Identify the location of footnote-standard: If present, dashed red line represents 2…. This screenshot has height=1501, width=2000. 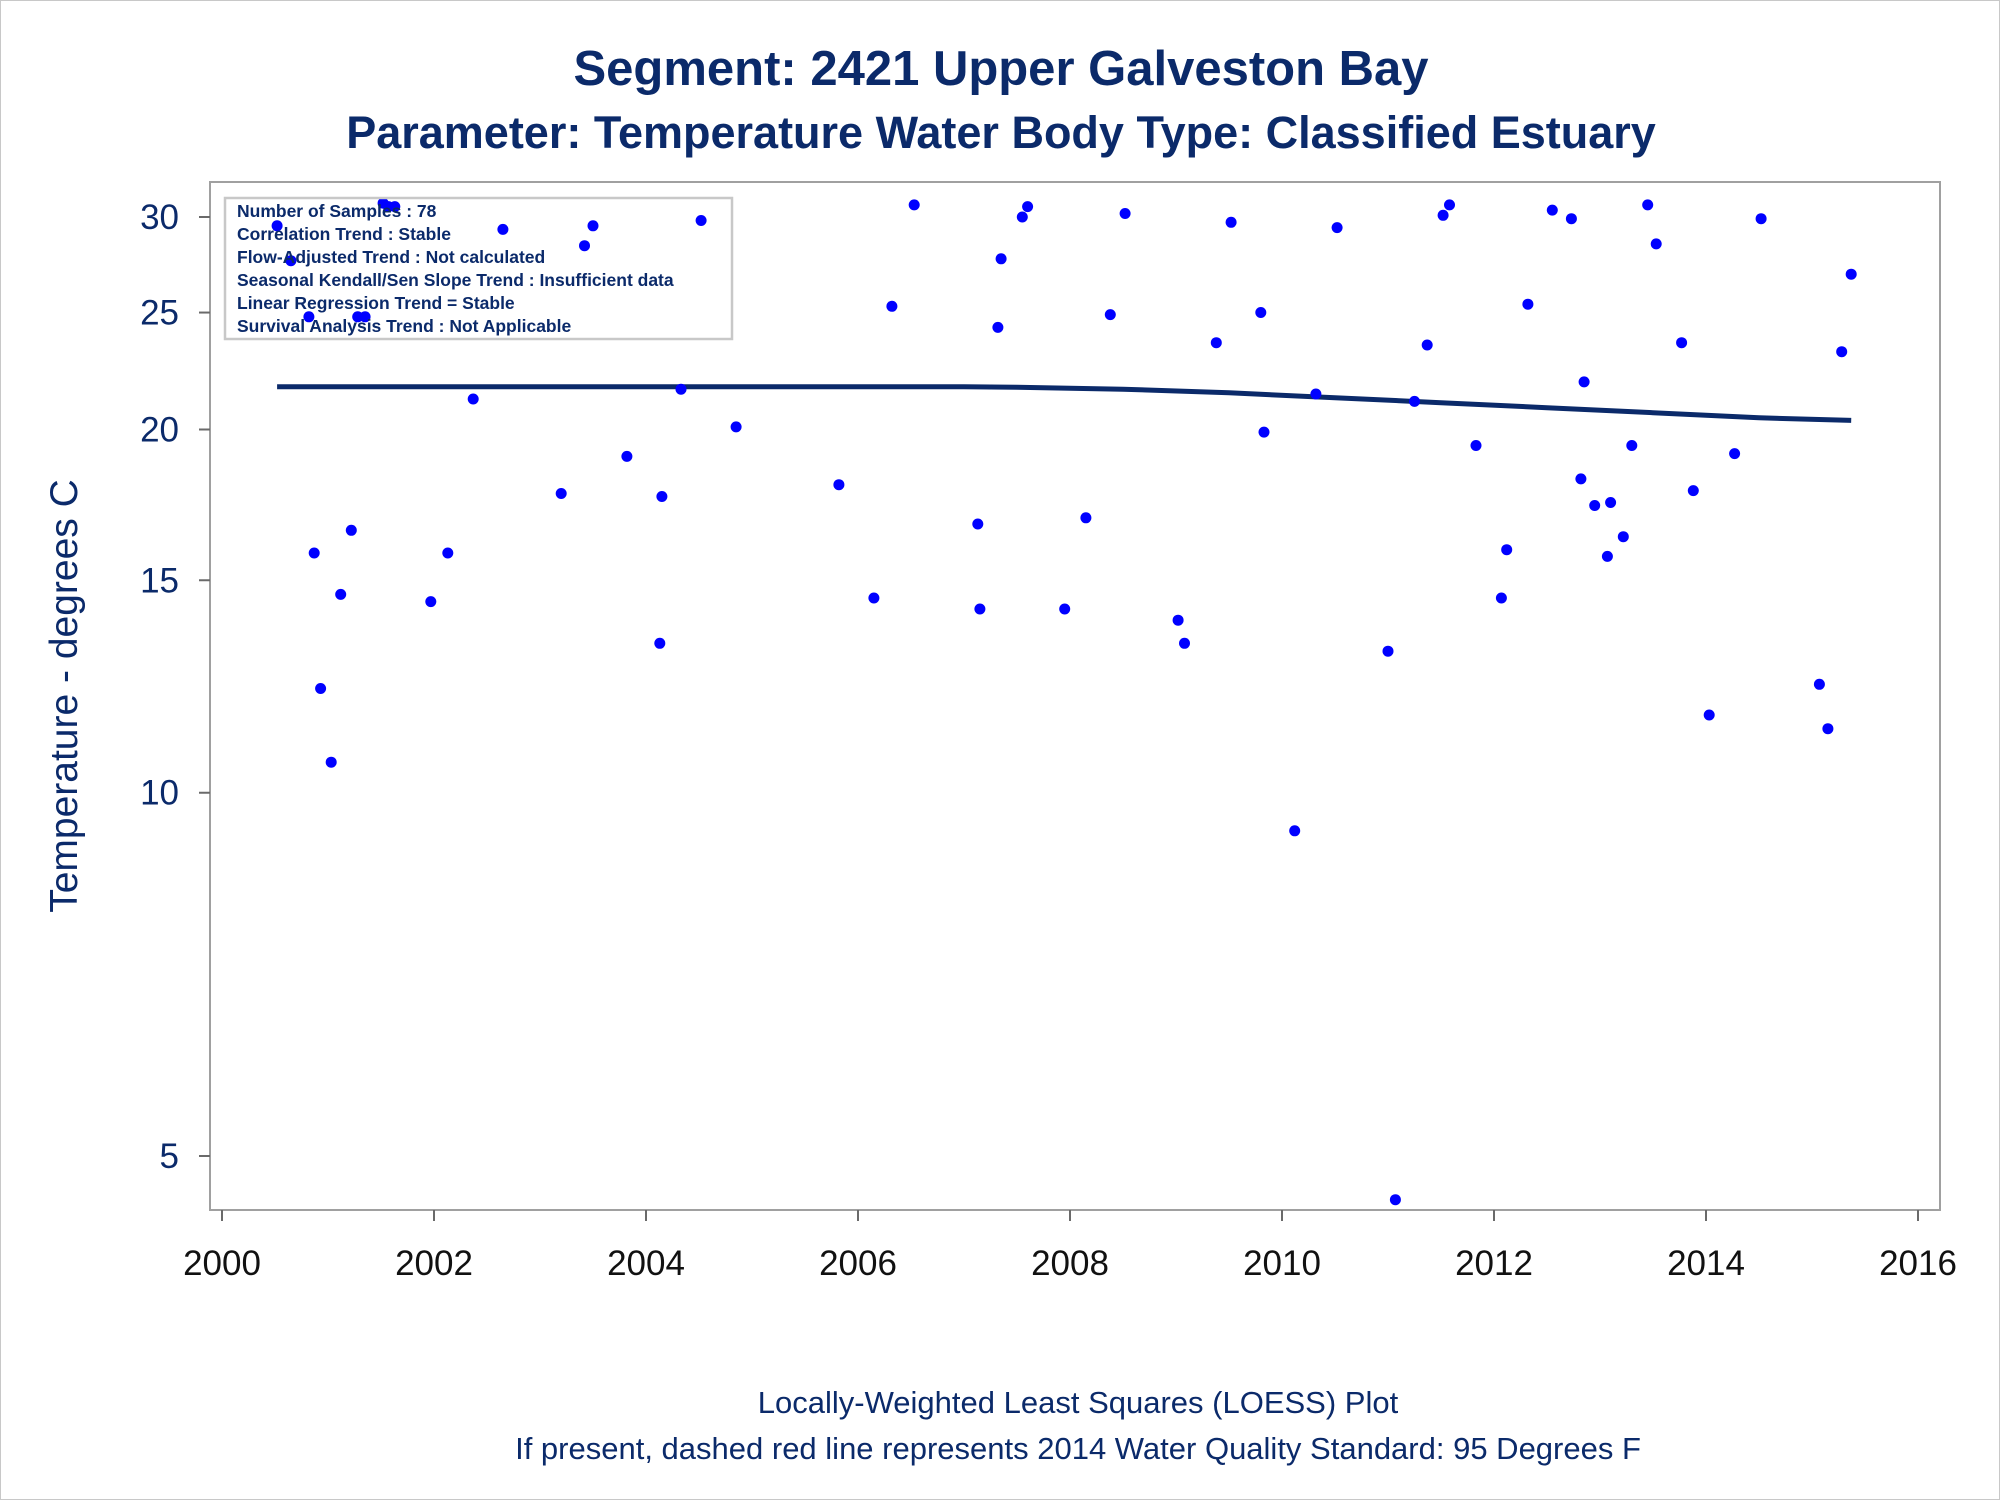
(1078, 1448).